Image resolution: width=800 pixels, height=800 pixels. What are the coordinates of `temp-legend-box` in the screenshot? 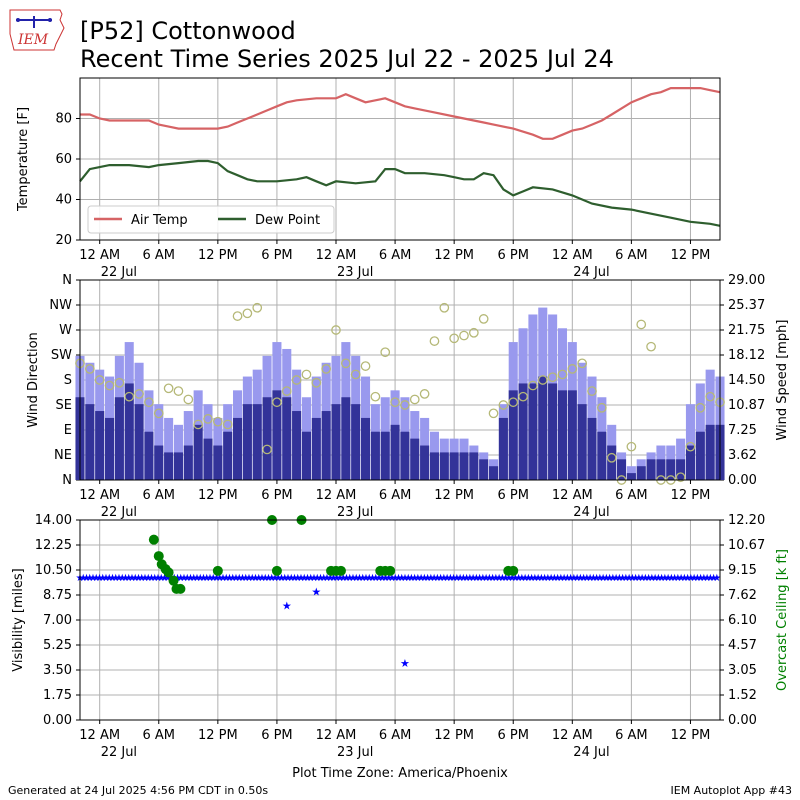 It's located at (211, 219).